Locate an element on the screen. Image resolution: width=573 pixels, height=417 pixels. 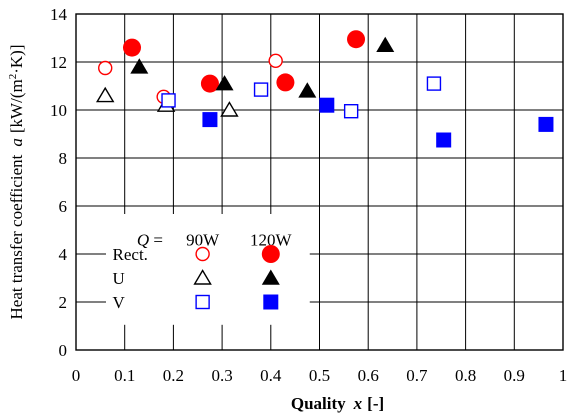
y-tick-label: 10 is located at coordinates (58, 110).